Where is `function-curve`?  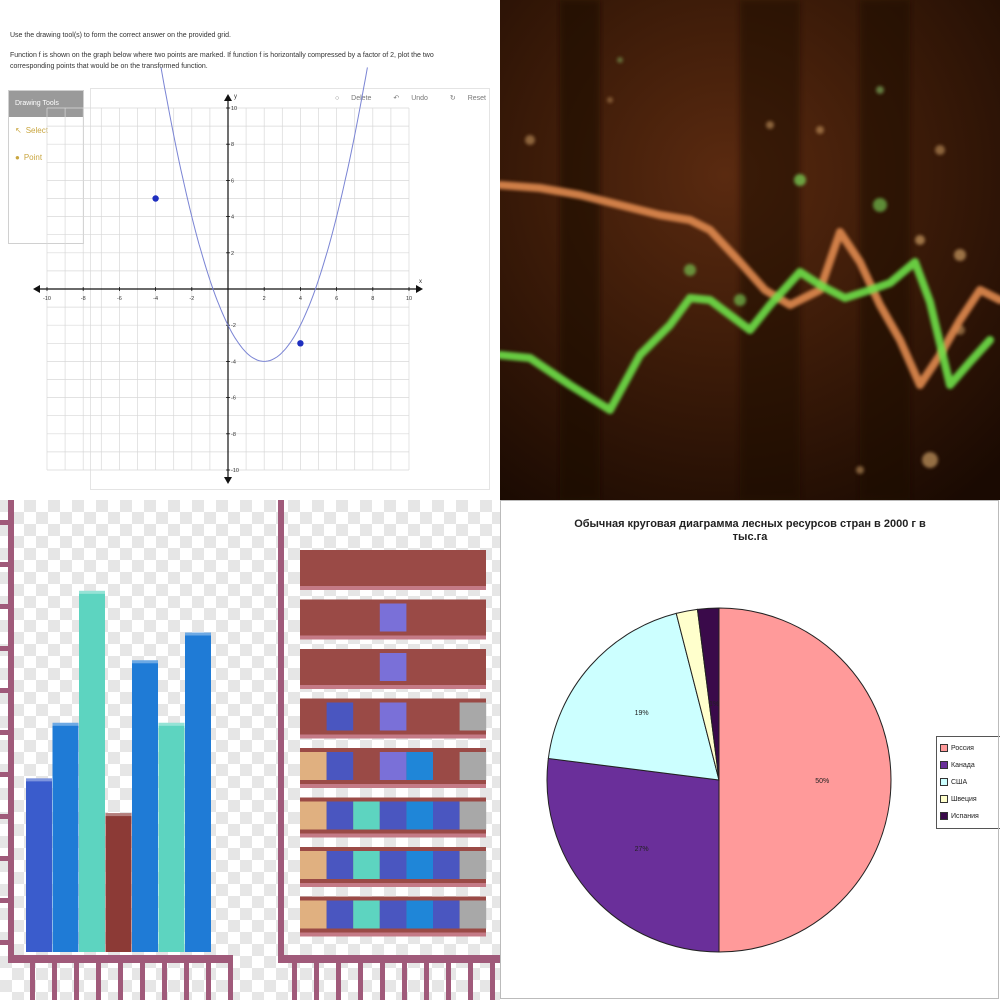
function-curve is located at coordinates (264, 214).